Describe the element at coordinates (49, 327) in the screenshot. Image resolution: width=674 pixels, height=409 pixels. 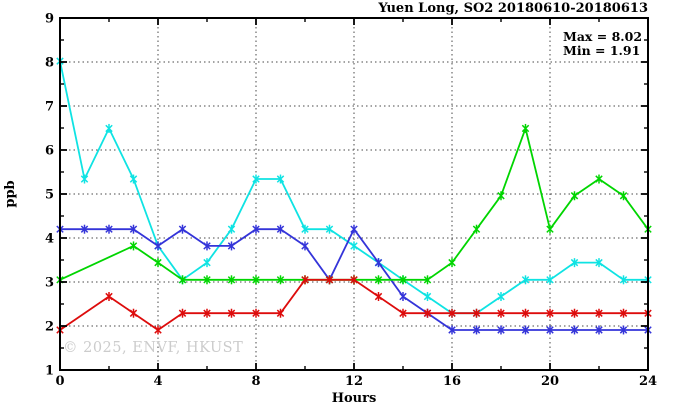
I see `y-tick-label: 2` at that location.